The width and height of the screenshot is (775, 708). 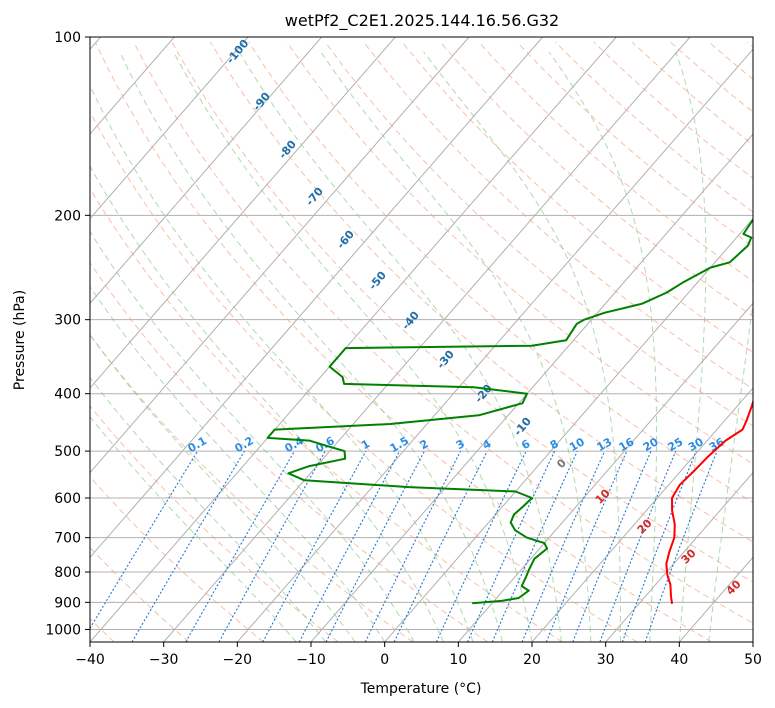 I want to click on x-tick-label: −40, so click(x=90, y=660).